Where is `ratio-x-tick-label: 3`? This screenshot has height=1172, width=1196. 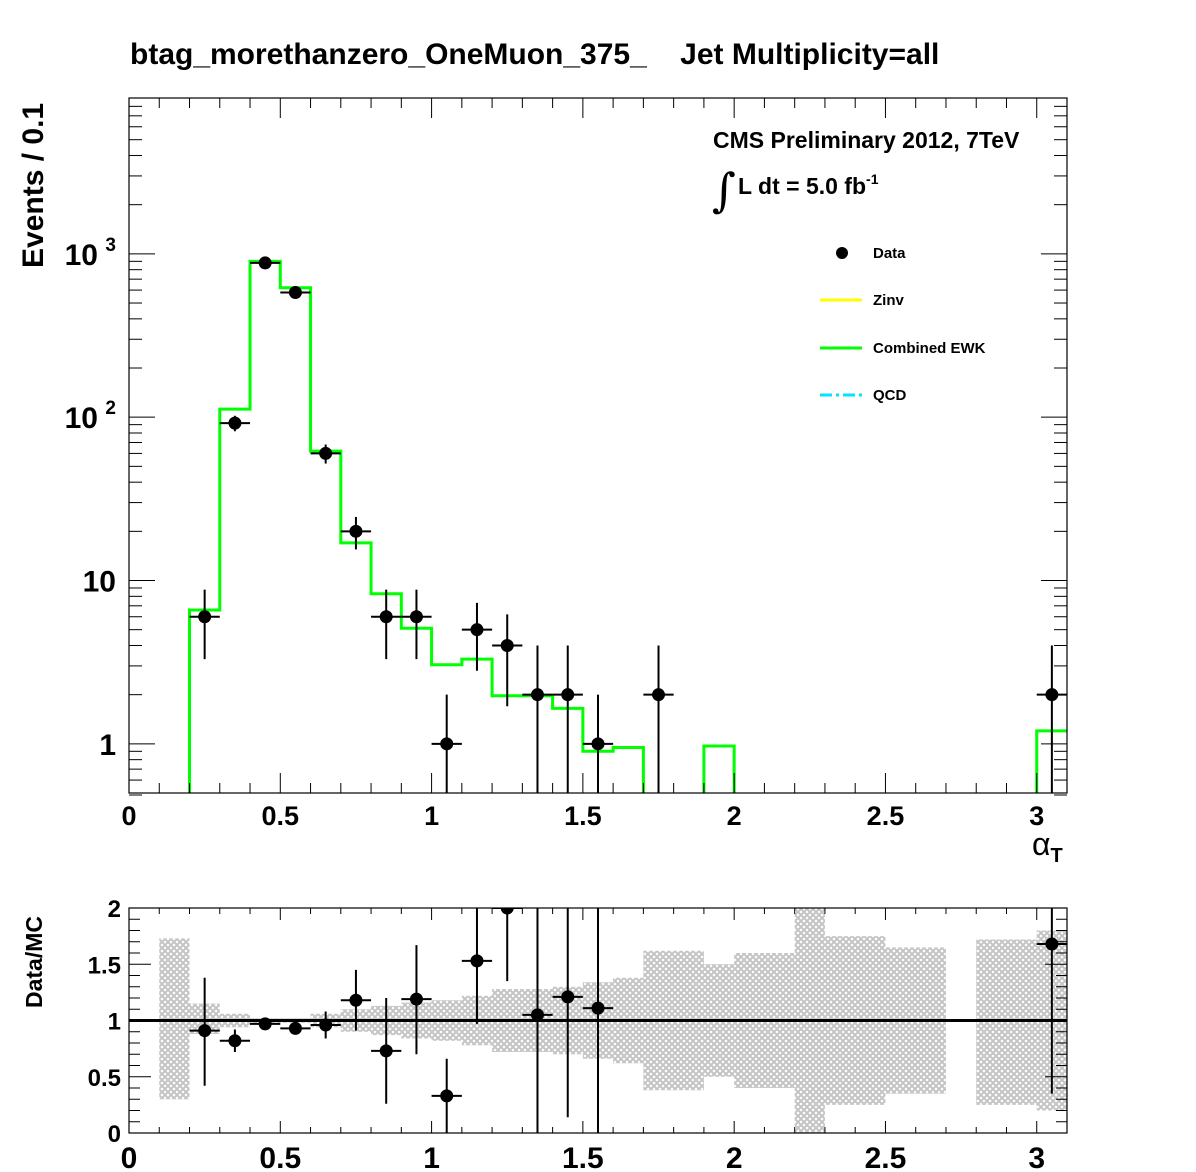
ratio-x-tick-label: 3 is located at coordinates (1036, 1157).